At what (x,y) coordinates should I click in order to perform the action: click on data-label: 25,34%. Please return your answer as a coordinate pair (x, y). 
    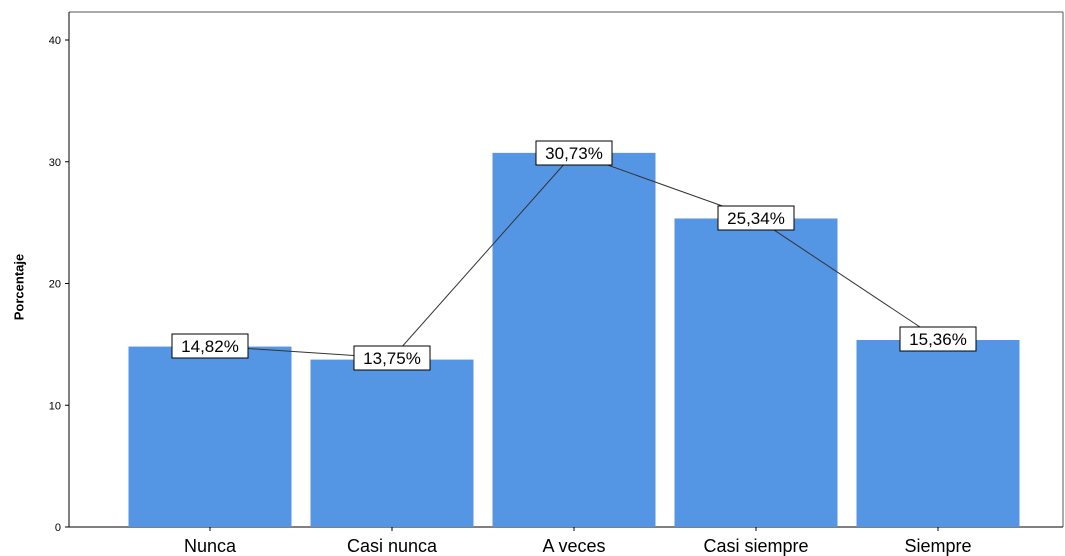
    Looking at the image, I should click on (756, 218).